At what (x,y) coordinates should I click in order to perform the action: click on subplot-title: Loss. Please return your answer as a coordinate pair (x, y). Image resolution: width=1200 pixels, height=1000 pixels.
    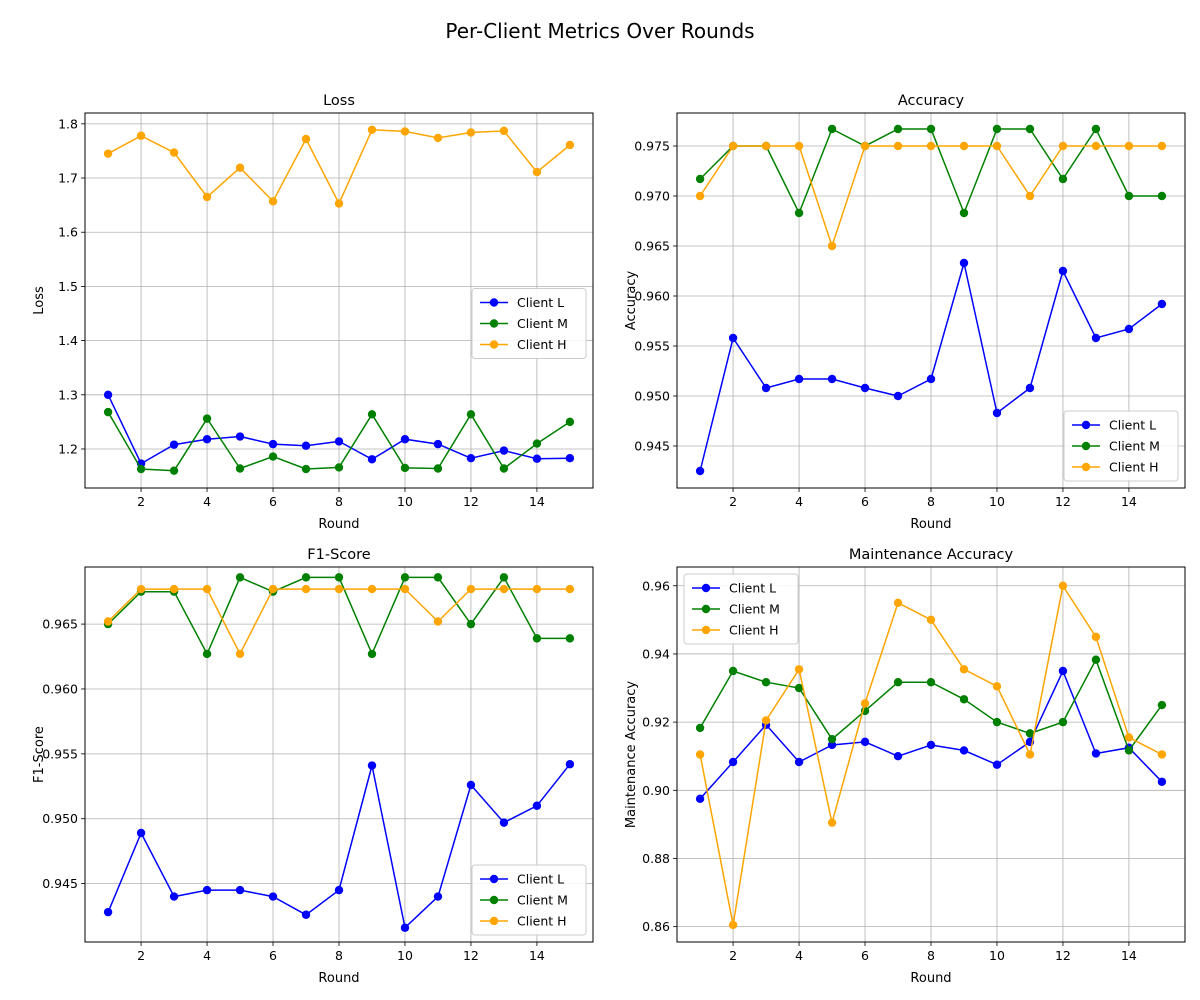
    Looking at the image, I should click on (339, 101).